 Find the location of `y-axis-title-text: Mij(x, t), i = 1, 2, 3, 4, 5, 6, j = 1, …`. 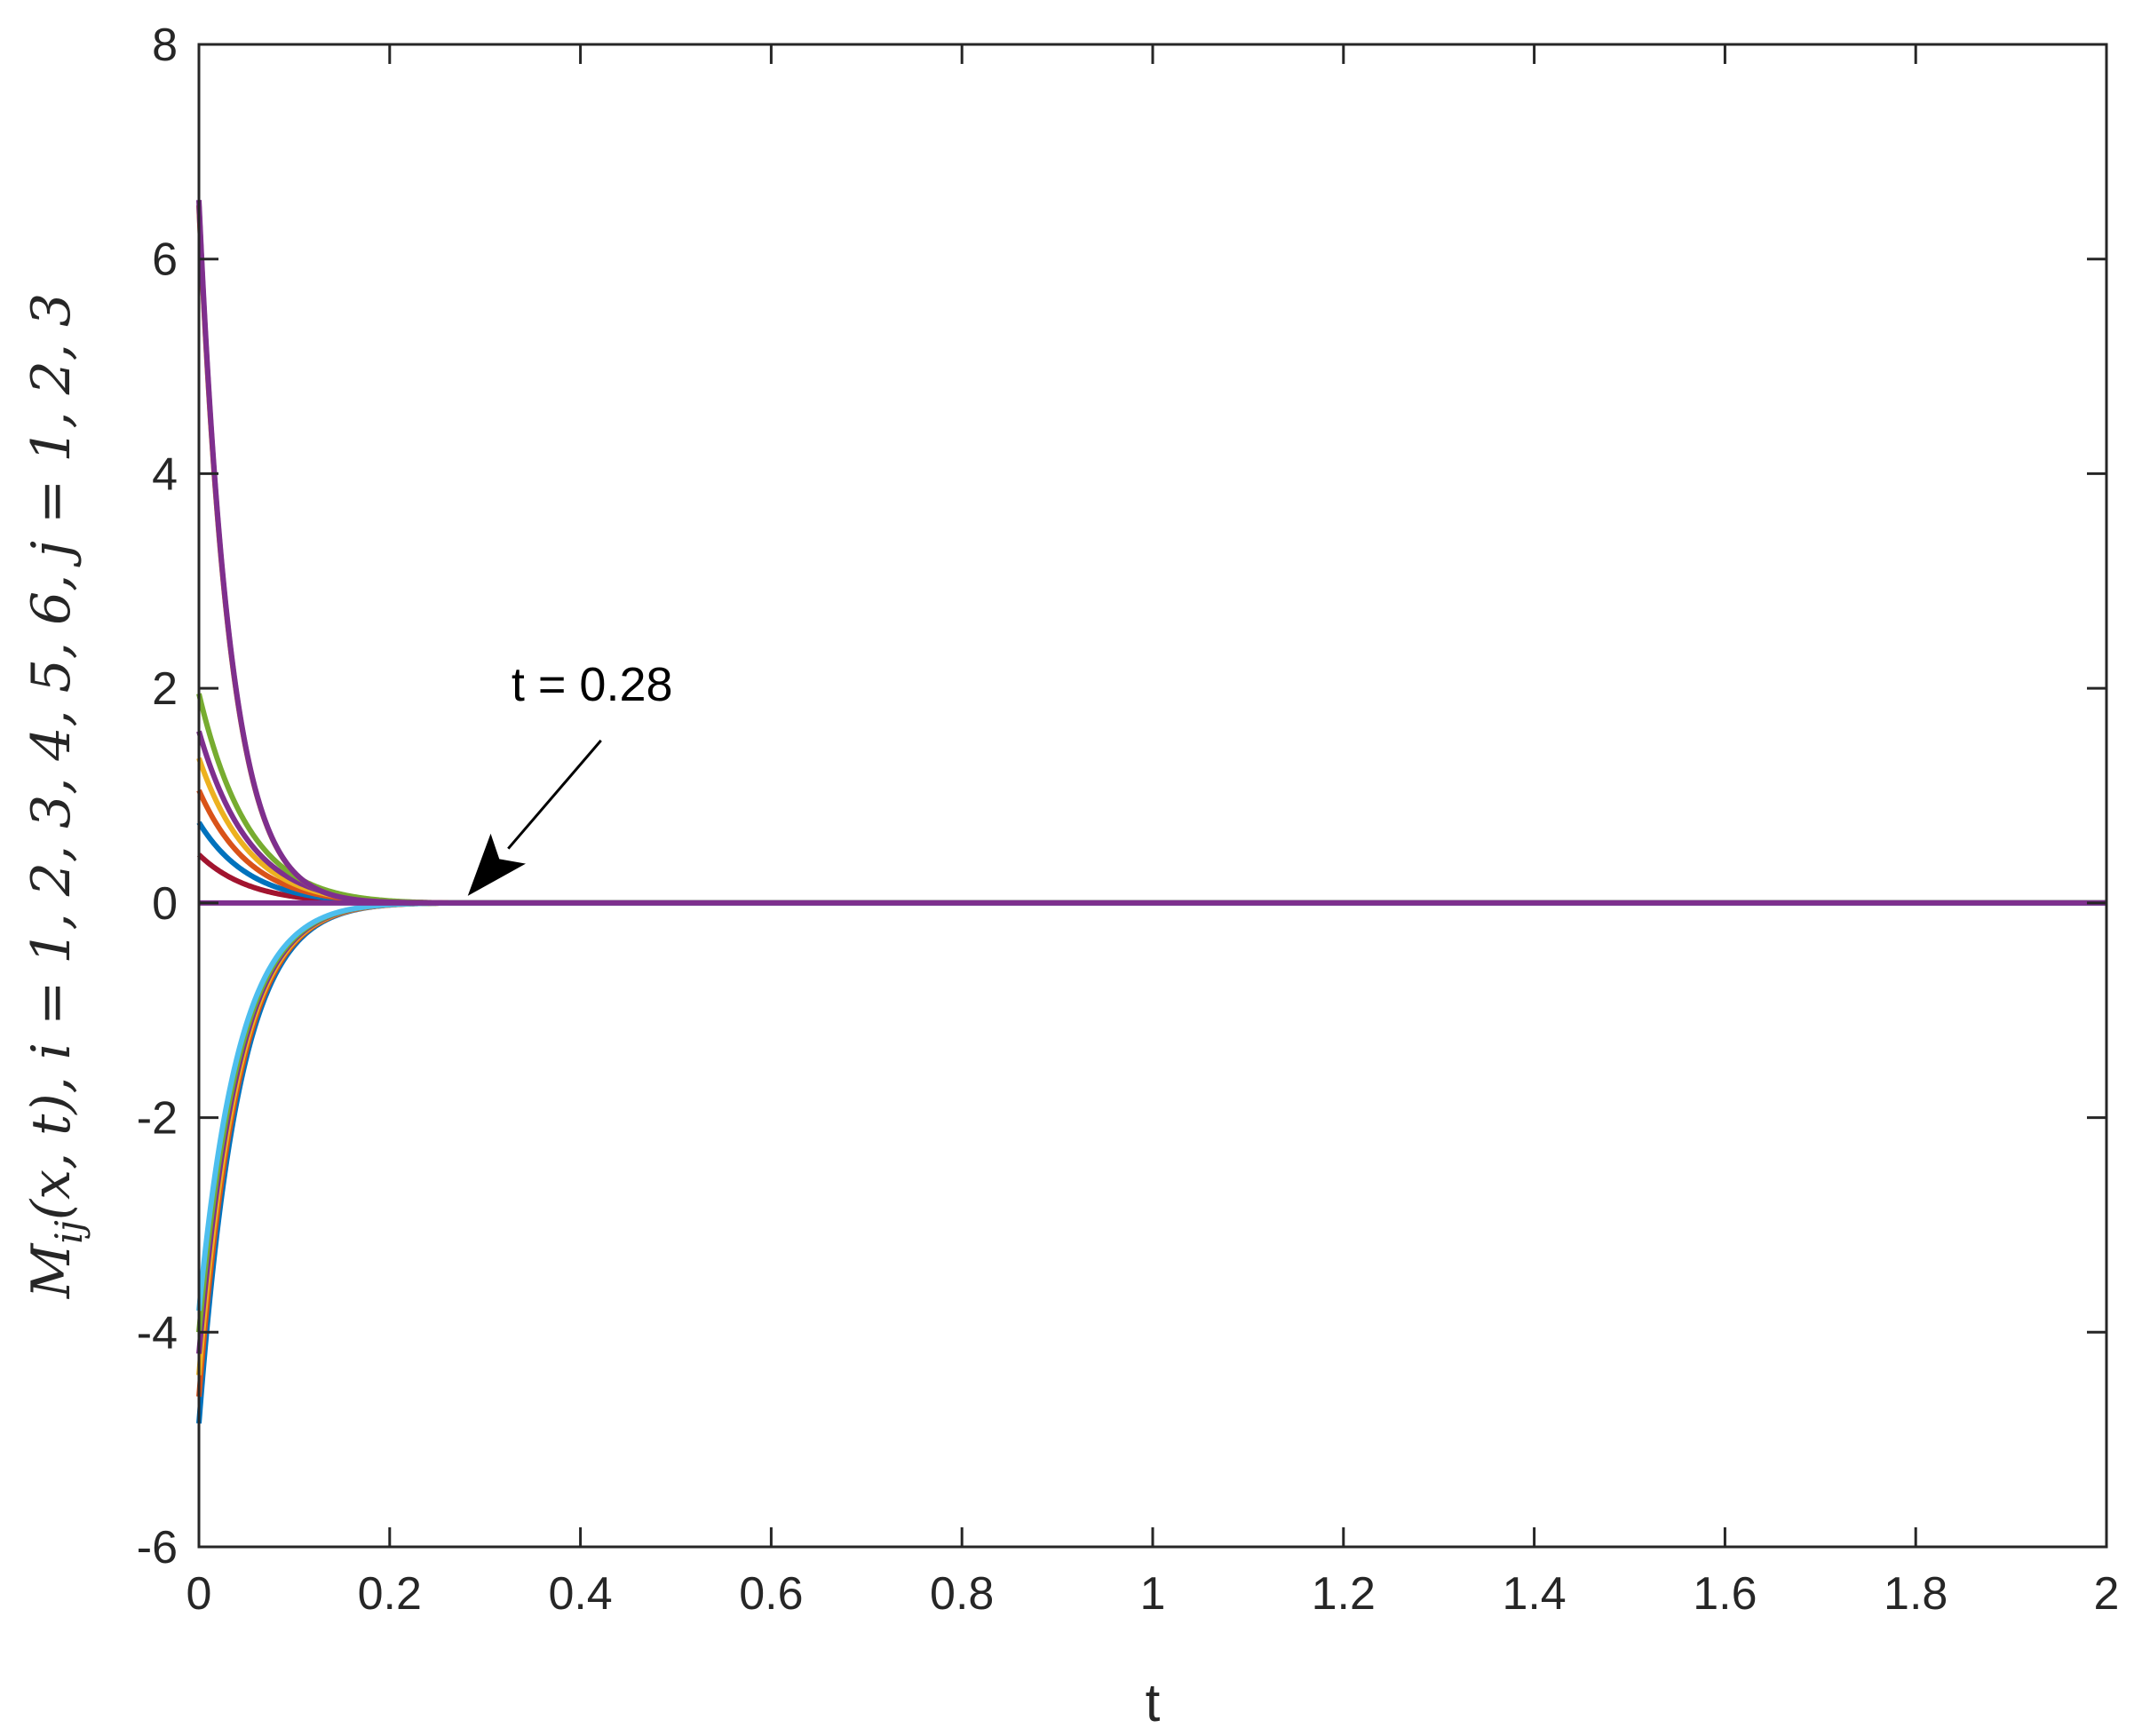

y-axis-title-text: Mij(x, t), i = 1, 2, 3, 4, 5, 6, j = 1, … is located at coordinates (55, 796).